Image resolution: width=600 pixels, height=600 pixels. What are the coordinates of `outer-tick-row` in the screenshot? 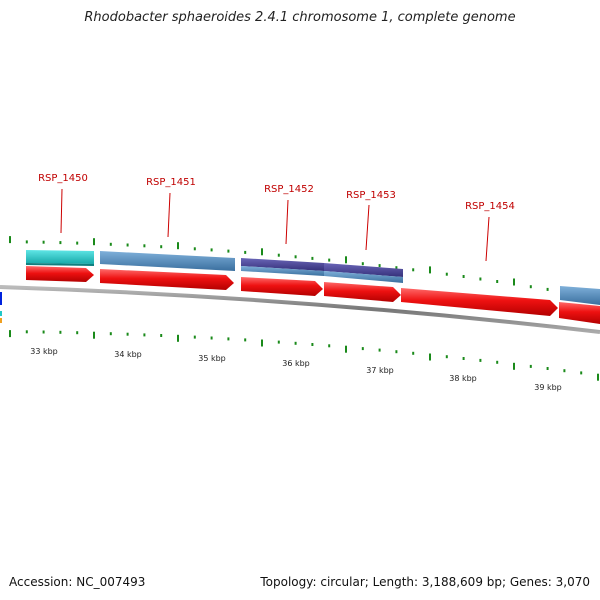 It's located at (304, 268).